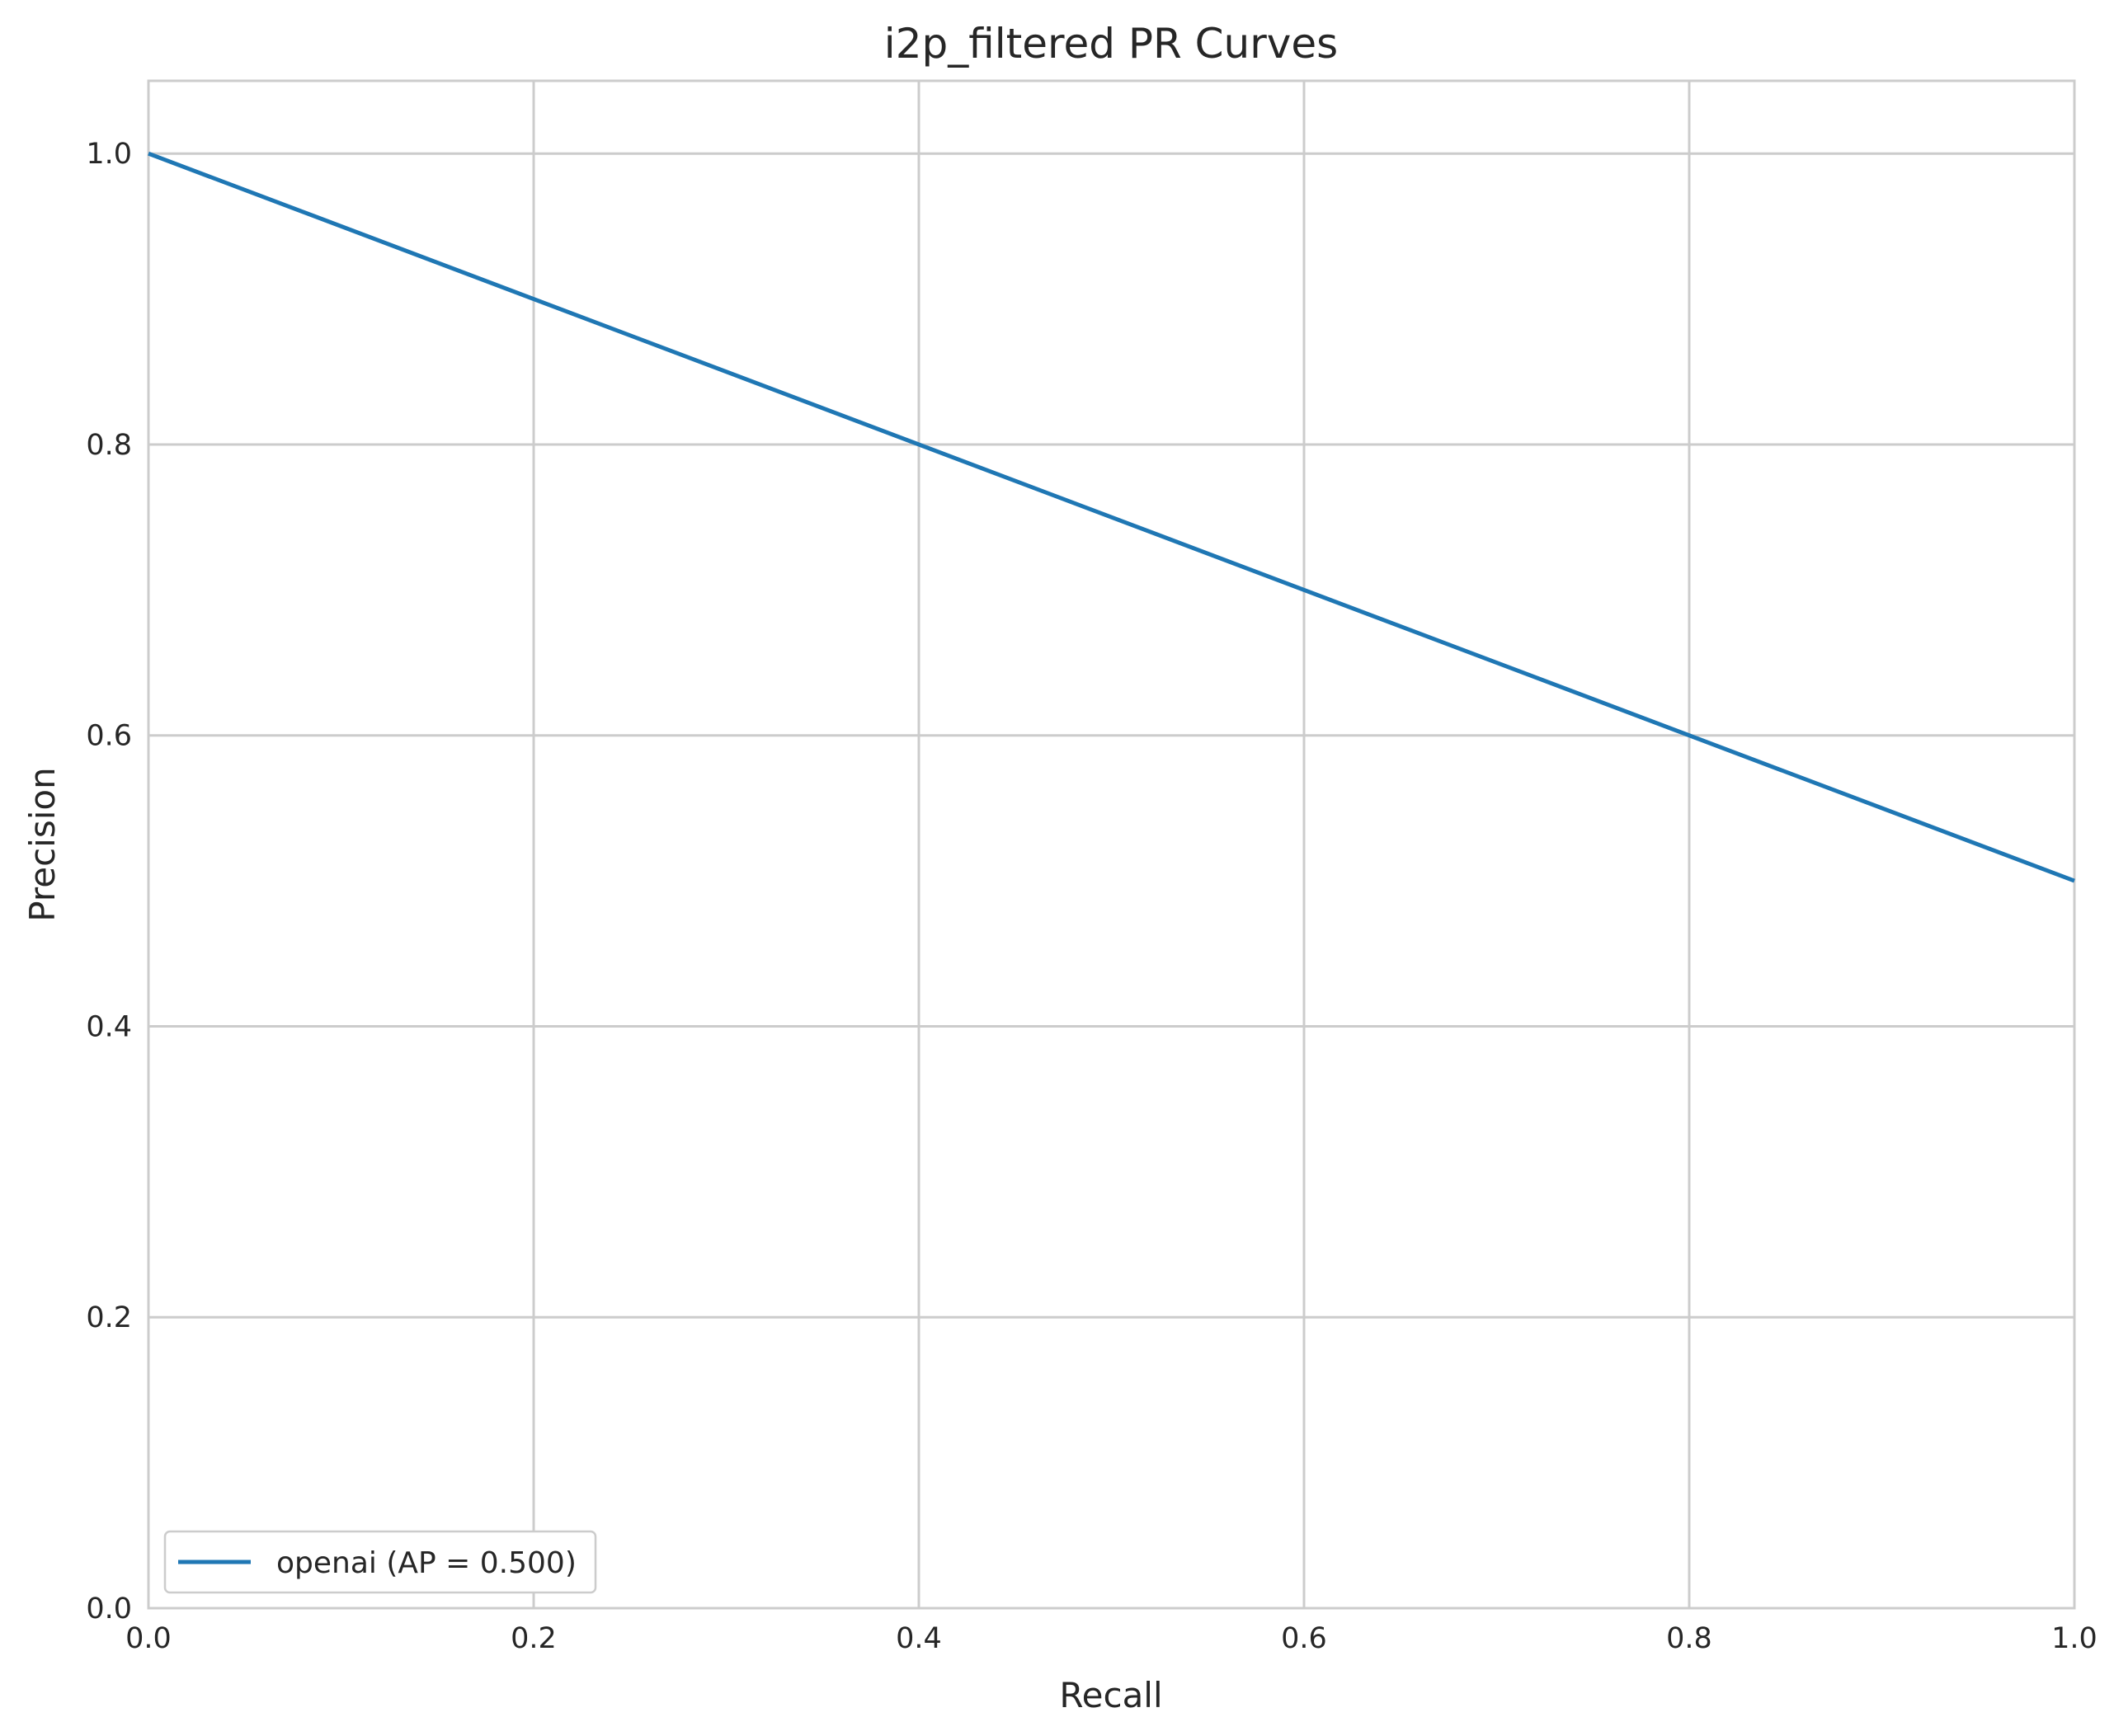 The width and height of the screenshot is (2114, 1736). What do you see at coordinates (42, 844) in the screenshot?
I see `y-axis-label: Precision` at bounding box center [42, 844].